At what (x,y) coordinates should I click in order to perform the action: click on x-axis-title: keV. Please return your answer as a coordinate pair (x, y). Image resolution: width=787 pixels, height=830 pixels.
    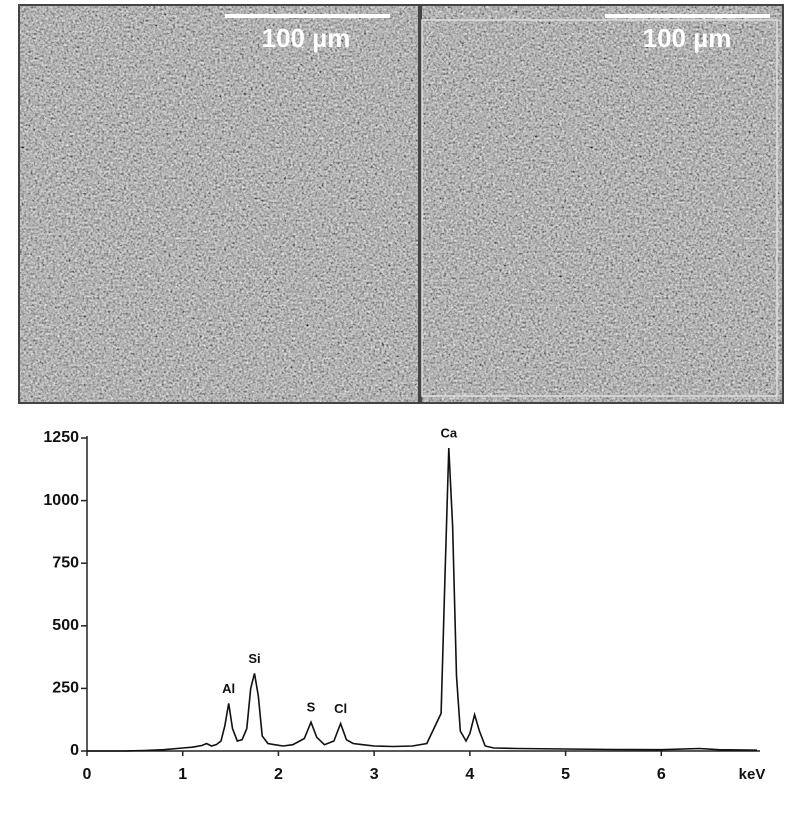
    Looking at the image, I should click on (752, 774).